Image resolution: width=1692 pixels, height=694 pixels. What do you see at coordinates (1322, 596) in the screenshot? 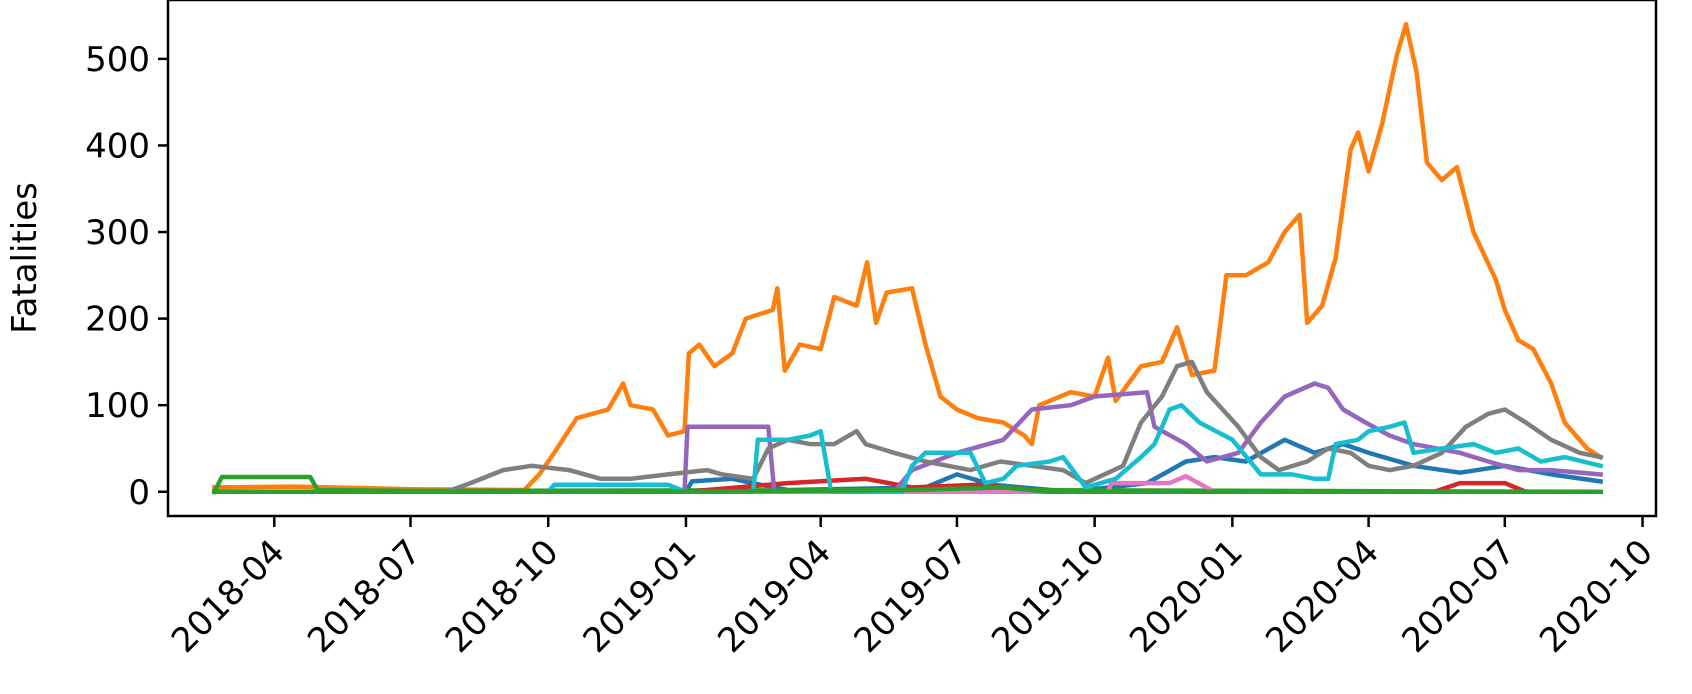
I see `x-tick-label: 2020-04` at bounding box center [1322, 596].